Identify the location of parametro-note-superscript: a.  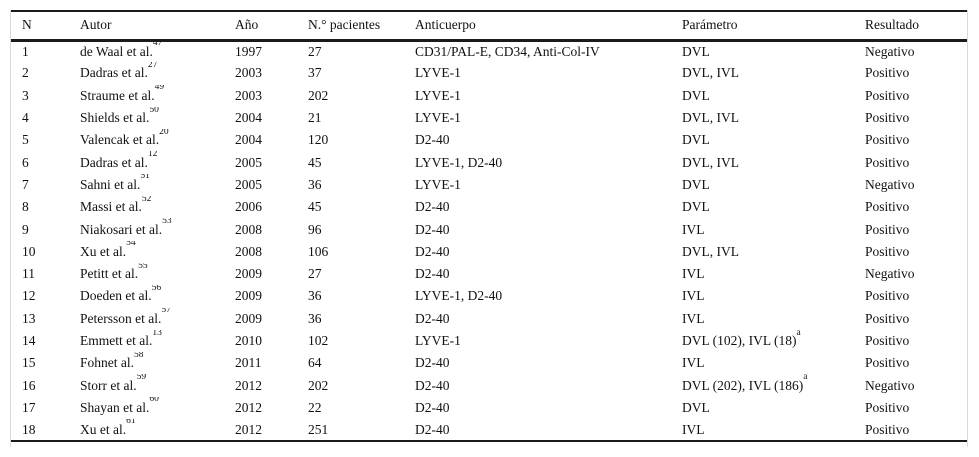
(798, 333).